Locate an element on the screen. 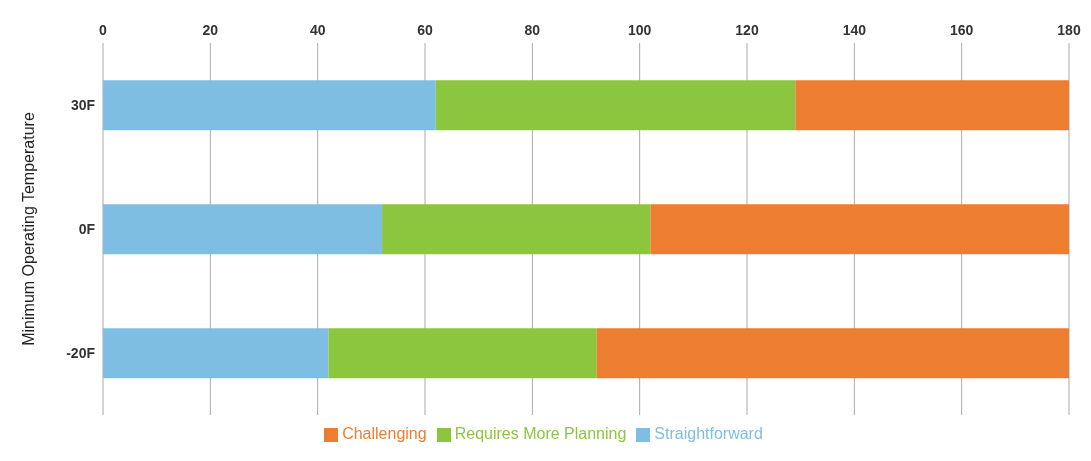 This screenshot has width=1091, height=461. legend-label: Challenging is located at coordinates (384, 433).